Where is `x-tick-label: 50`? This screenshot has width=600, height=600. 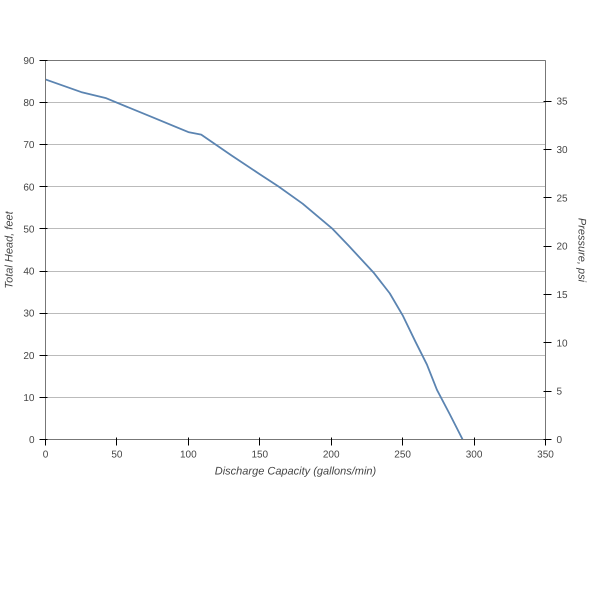
x-tick-label: 50 is located at coordinates (117, 455).